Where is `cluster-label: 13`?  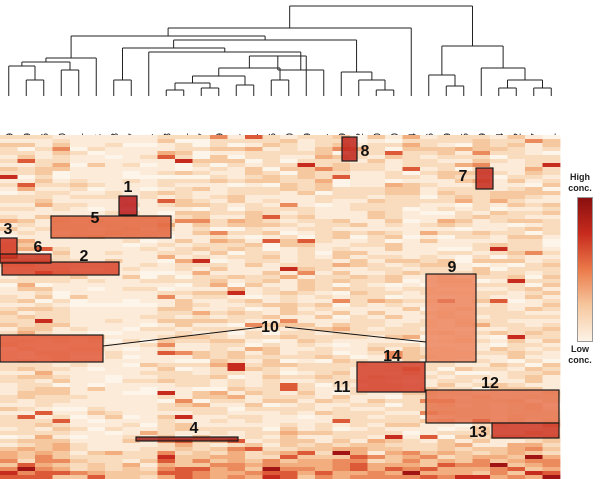
cluster-label: 13 is located at coordinates (478, 432).